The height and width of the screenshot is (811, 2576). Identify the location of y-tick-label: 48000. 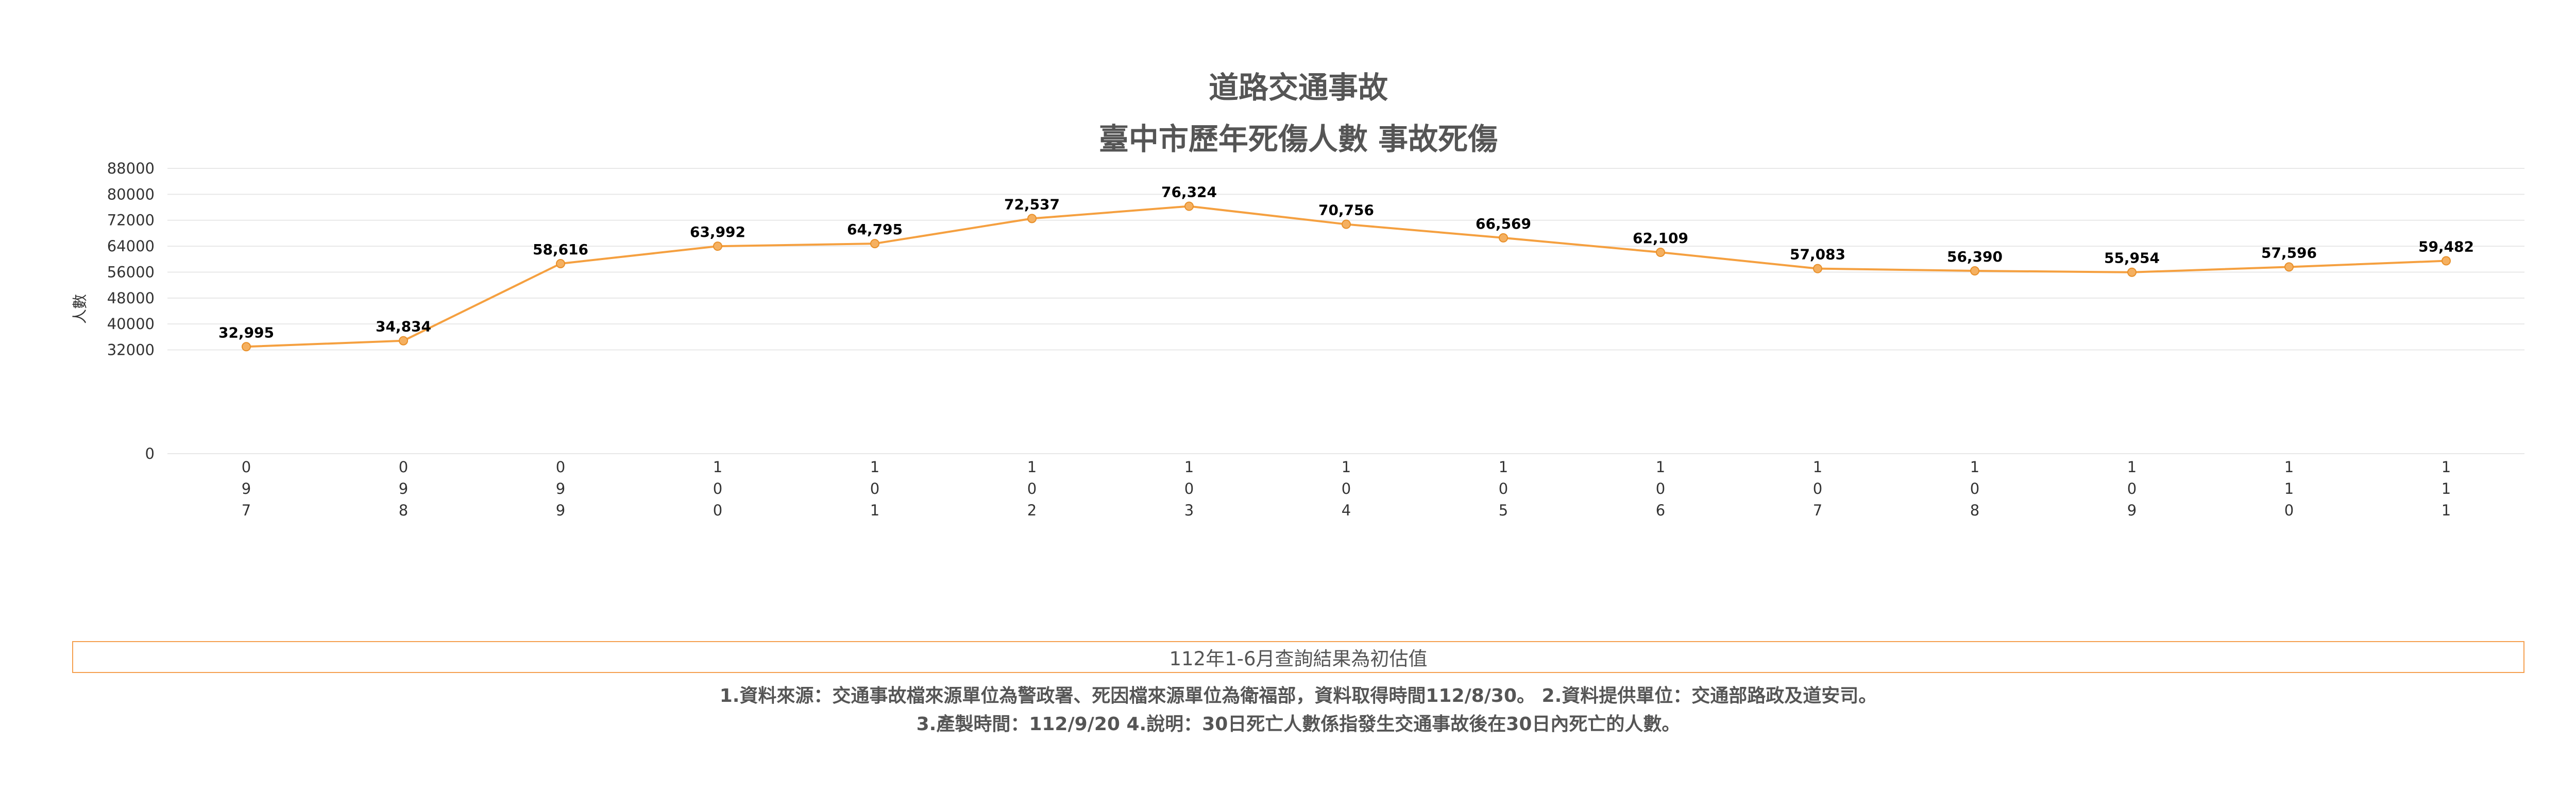
(131, 298).